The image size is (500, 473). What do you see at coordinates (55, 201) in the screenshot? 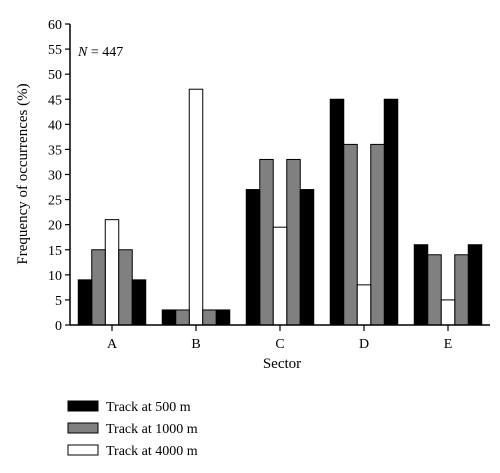
I see `y-tick-label: 25` at bounding box center [55, 201].